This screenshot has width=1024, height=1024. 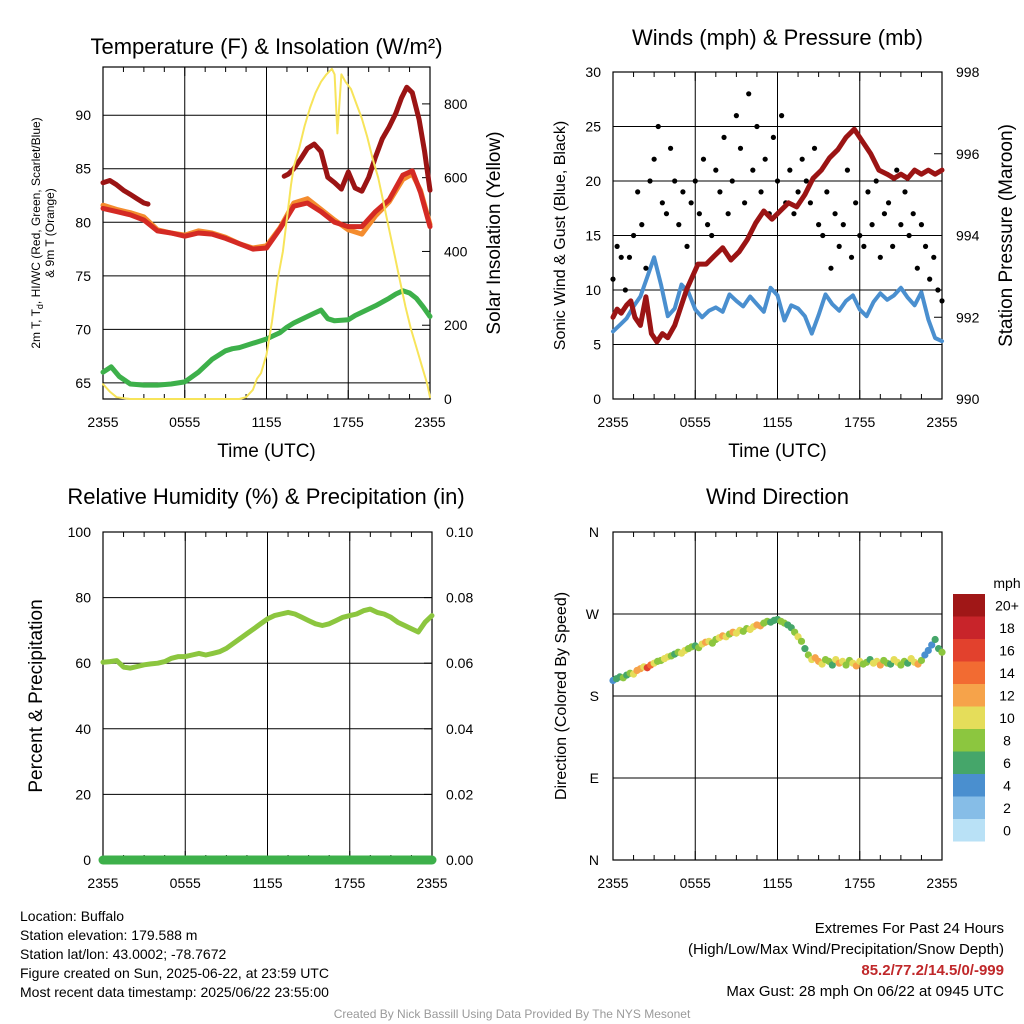 What do you see at coordinates (40, 306) in the screenshot?
I see `y-axis-title-part: d` at bounding box center [40, 306].